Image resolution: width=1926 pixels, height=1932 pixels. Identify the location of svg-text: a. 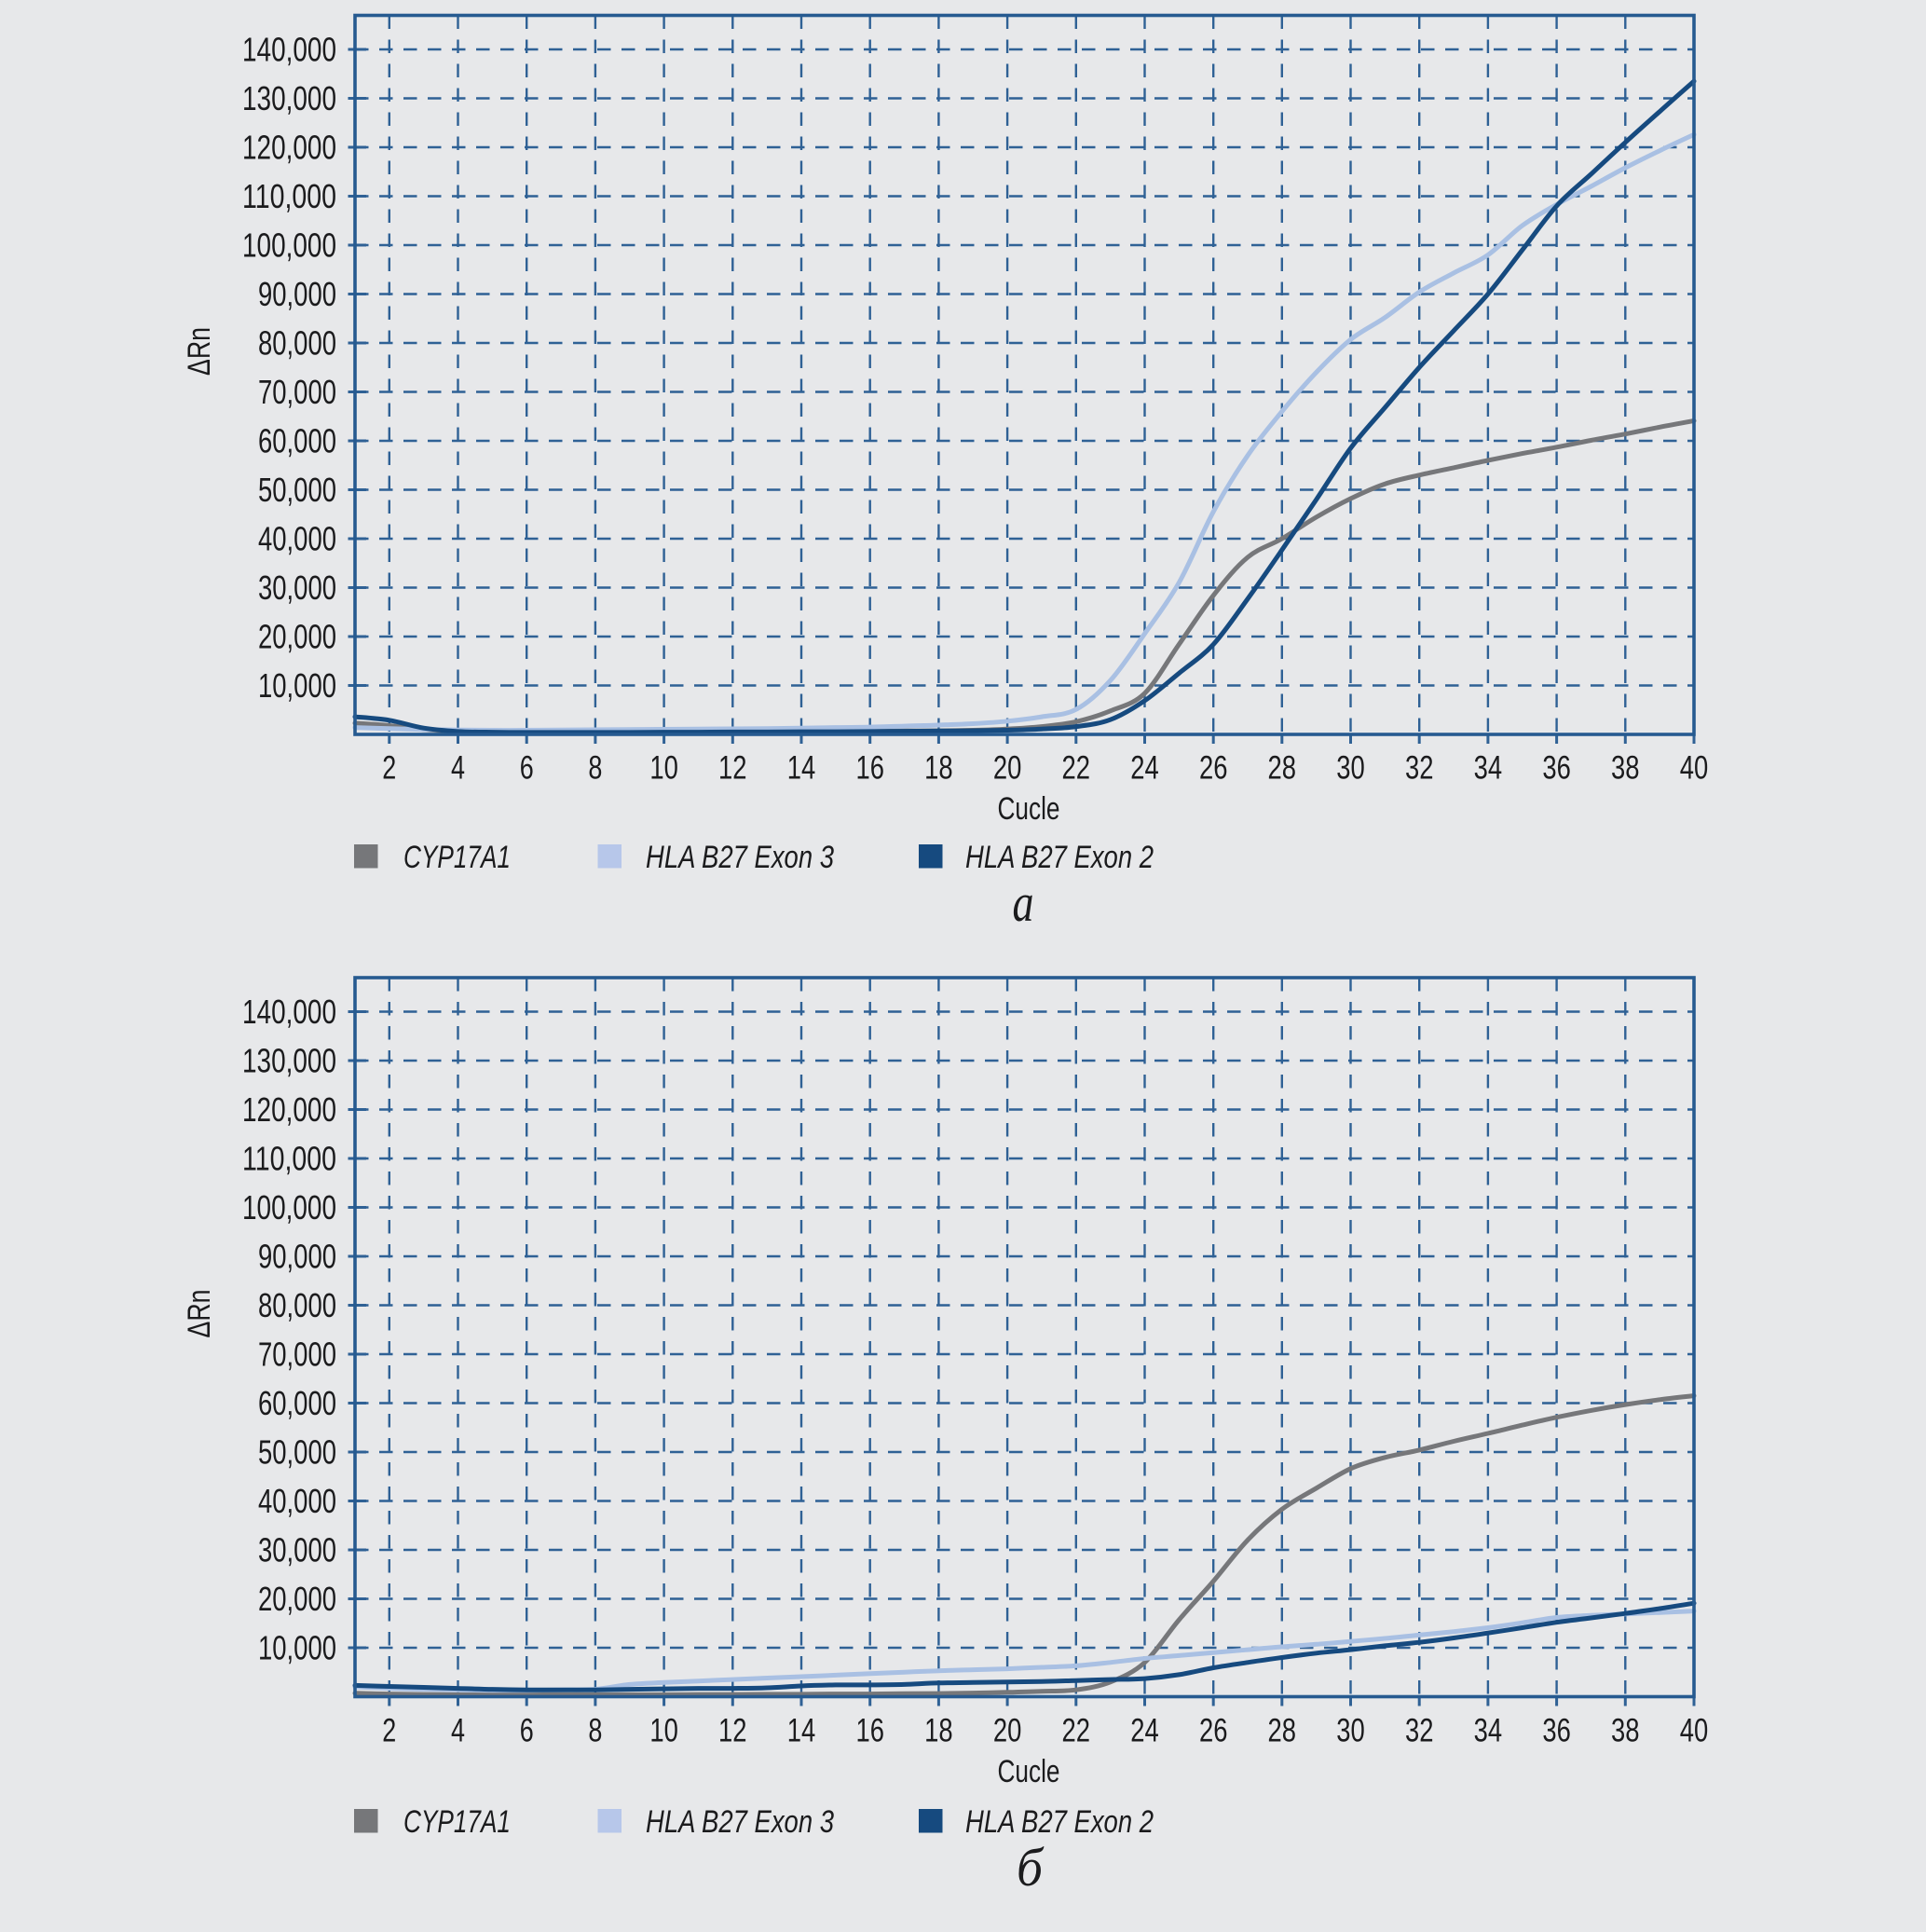
(1023, 902).